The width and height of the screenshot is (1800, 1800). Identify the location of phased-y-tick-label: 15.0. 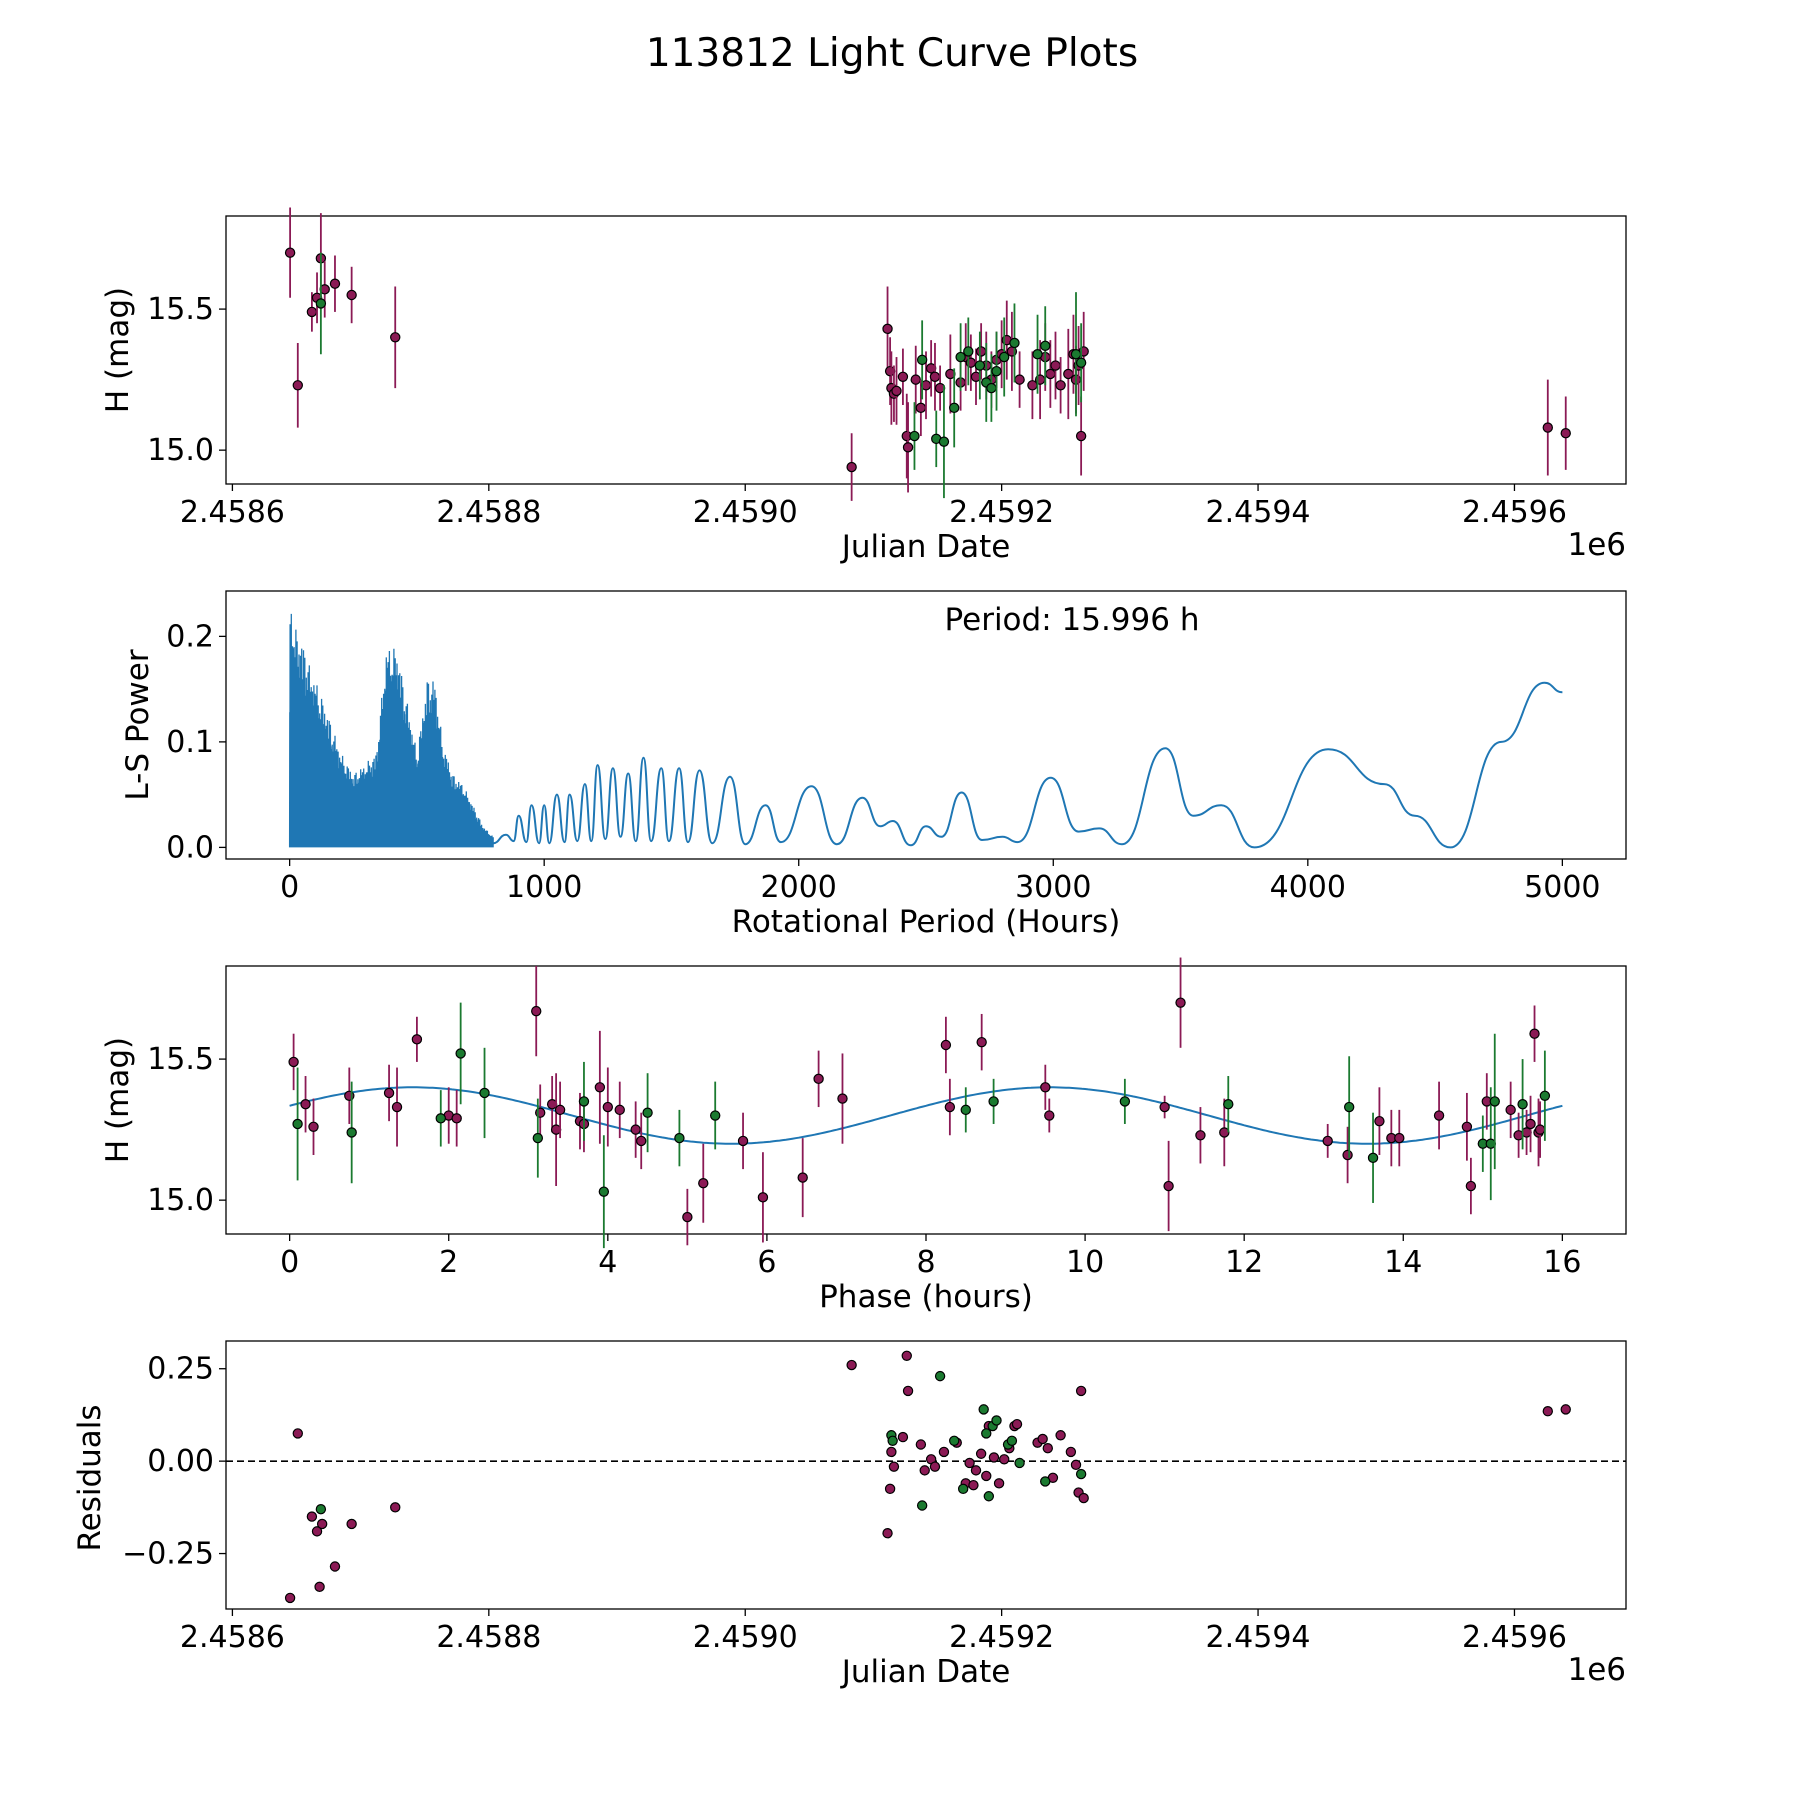
(180, 1200).